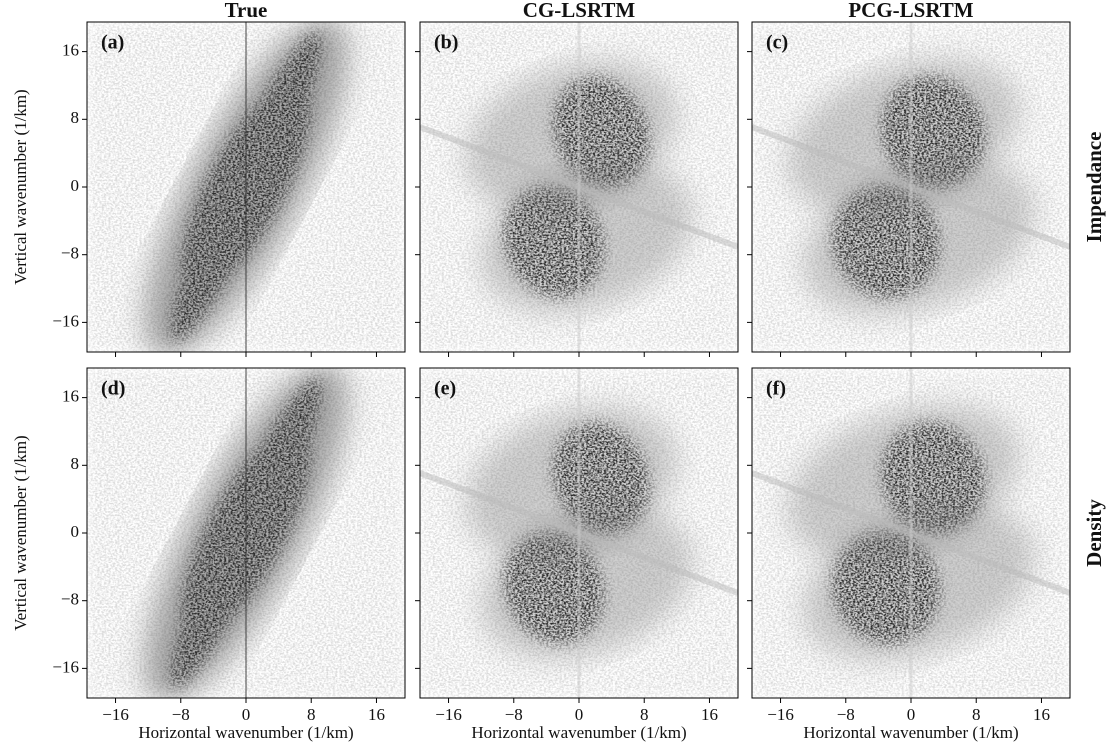 The height and width of the screenshot is (749, 1111). Describe the element at coordinates (1094, 533) in the screenshot. I see `row-label: Density` at that location.